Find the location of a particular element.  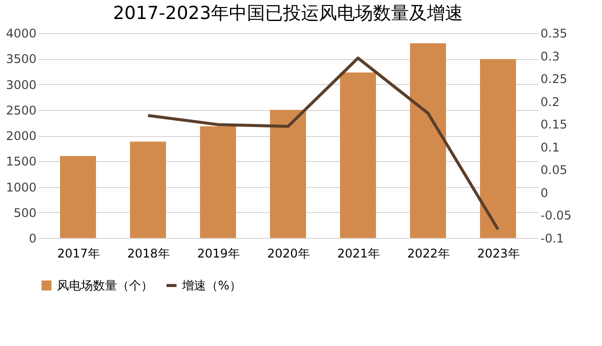

y2-tick-label: 0.05 is located at coordinates (554, 170).